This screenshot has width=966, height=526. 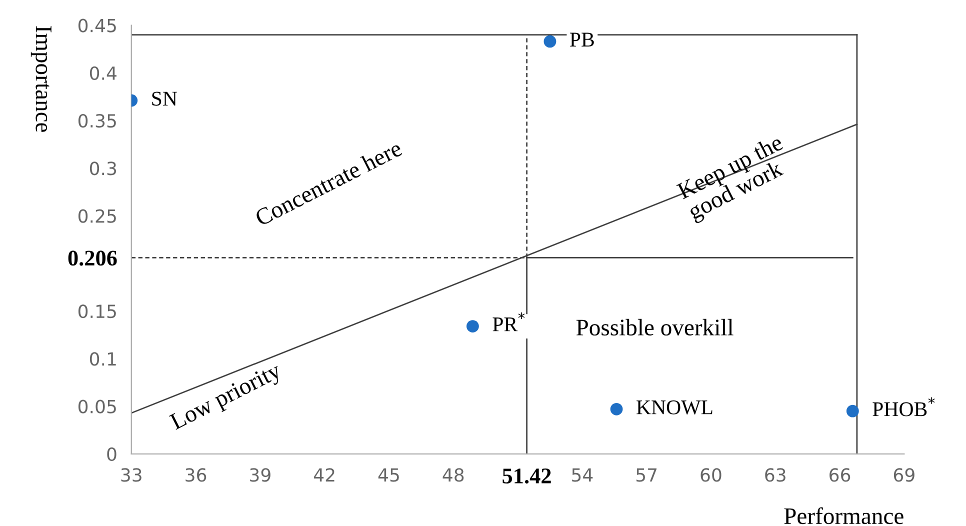 What do you see at coordinates (582, 475) in the screenshot?
I see `x-tick-label: 54` at bounding box center [582, 475].